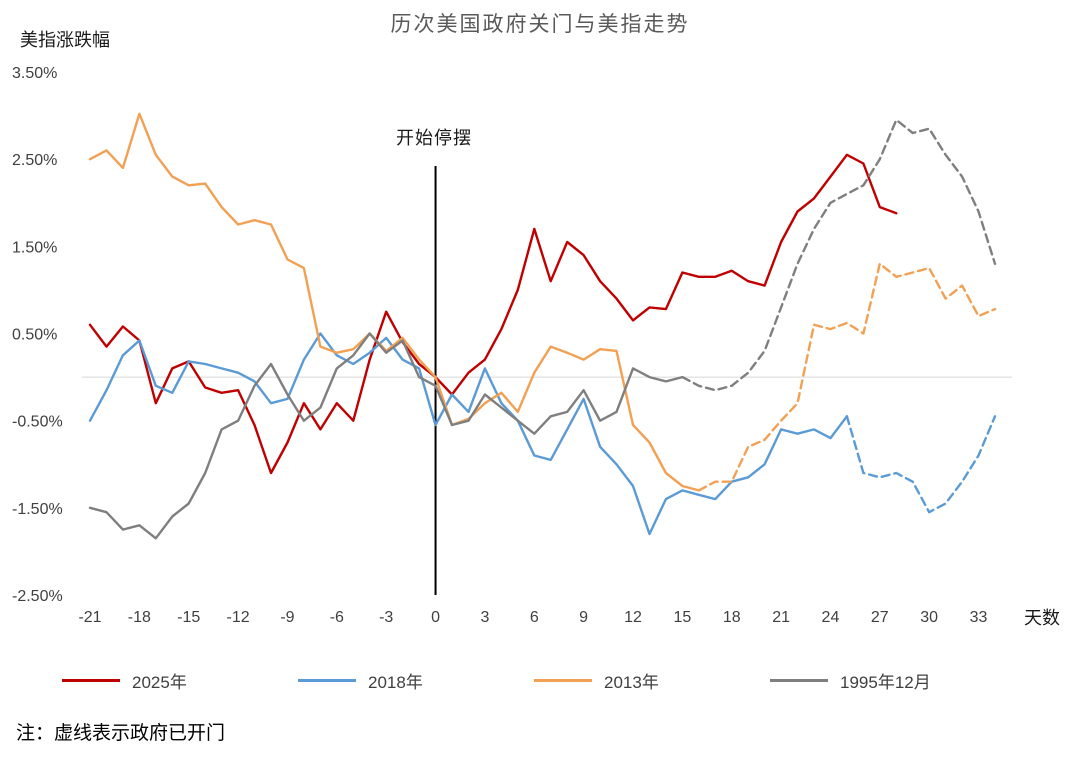 Image resolution: width=1080 pixels, height=759 pixels. Describe the element at coordinates (37, 509) in the screenshot. I see `y-axis-tick: -1.50%` at that location.